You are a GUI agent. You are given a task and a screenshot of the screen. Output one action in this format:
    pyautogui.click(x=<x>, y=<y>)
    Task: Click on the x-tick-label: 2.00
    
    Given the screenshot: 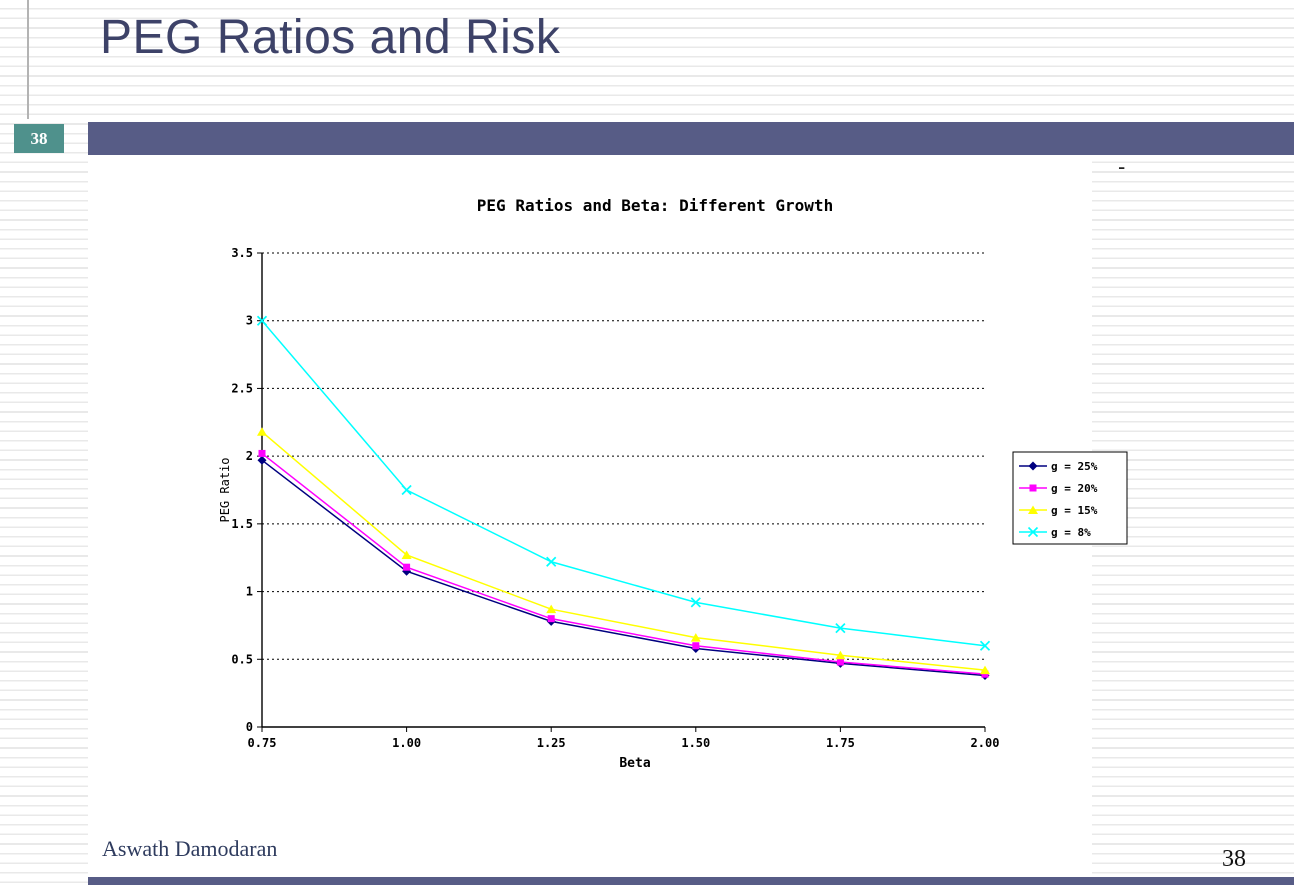 What is the action you would take?
    pyautogui.click(x=985, y=743)
    